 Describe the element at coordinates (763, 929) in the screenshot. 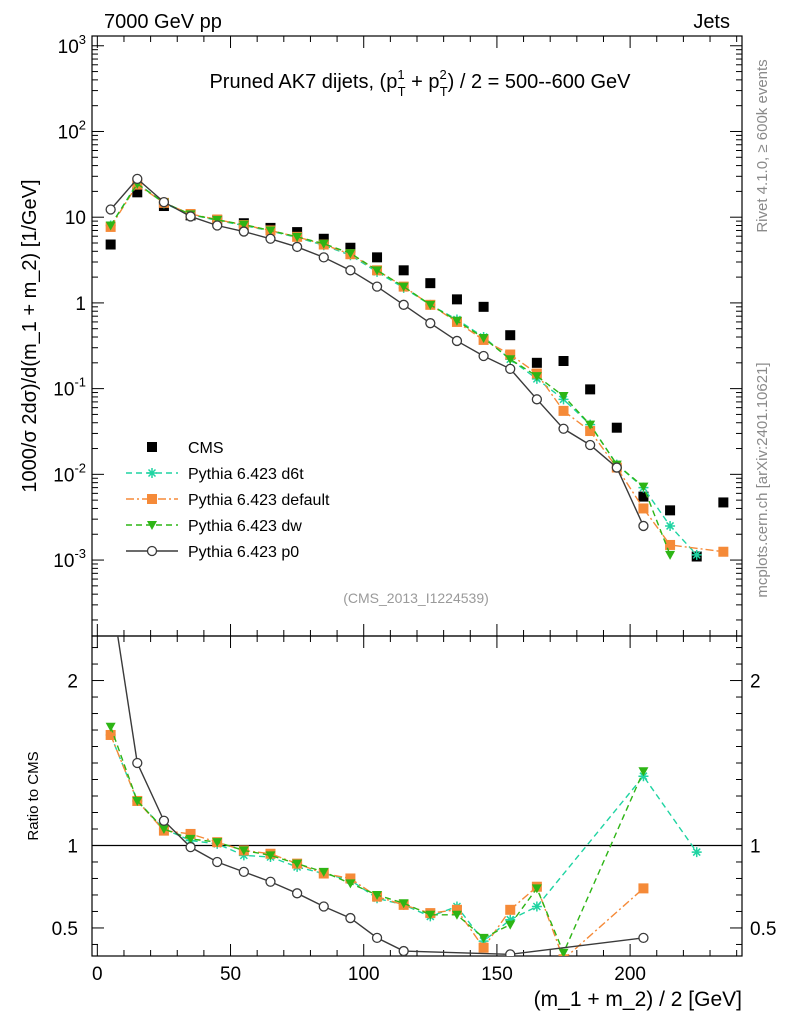

I see `ratio-y-tick-label-right: 0.5` at that location.